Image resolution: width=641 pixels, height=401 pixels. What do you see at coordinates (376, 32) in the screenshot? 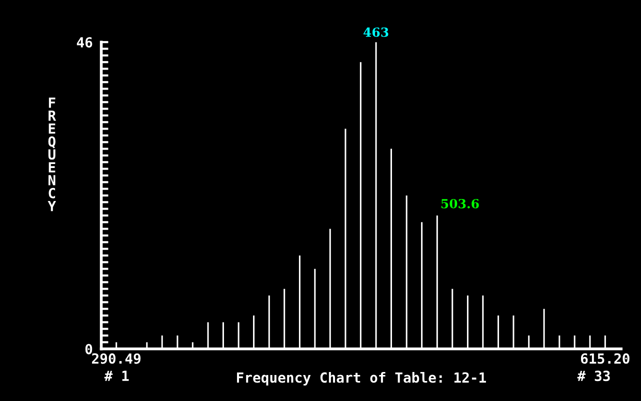
I see `annotation: 463` at bounding box center [376, 32].